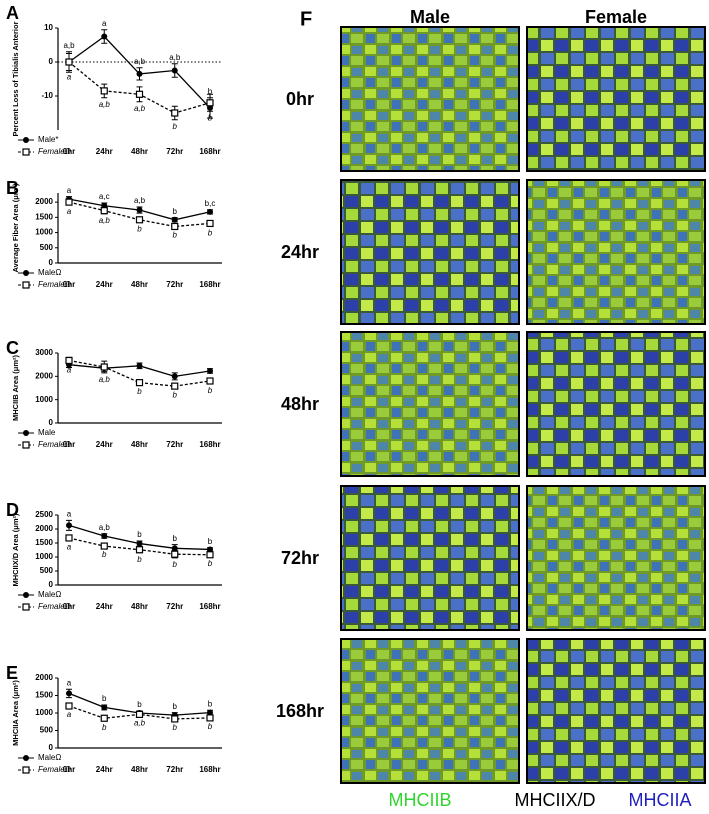 This screenshot has height=814, width=709. I want to click on column-label: Female, so click(616, 17).